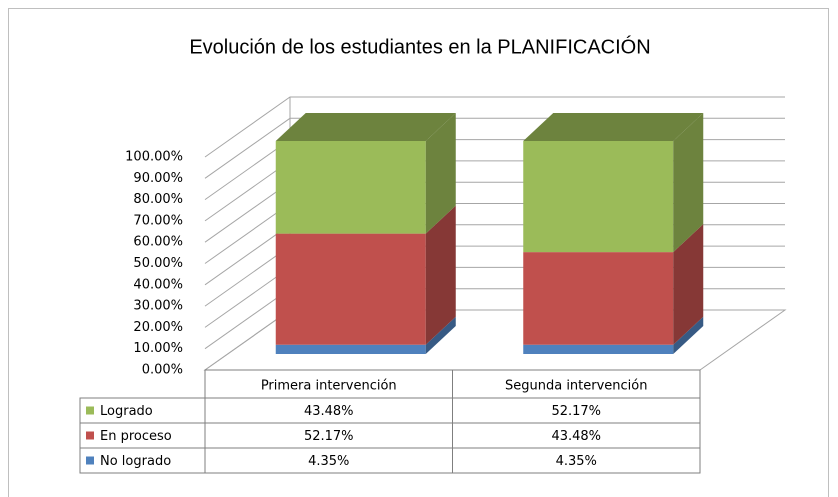 This screenshot has width=838, height=497. Describe the element at coordinates (162, 370) in the screenshot. I see `y-tick-label: 0.00%` at that location.